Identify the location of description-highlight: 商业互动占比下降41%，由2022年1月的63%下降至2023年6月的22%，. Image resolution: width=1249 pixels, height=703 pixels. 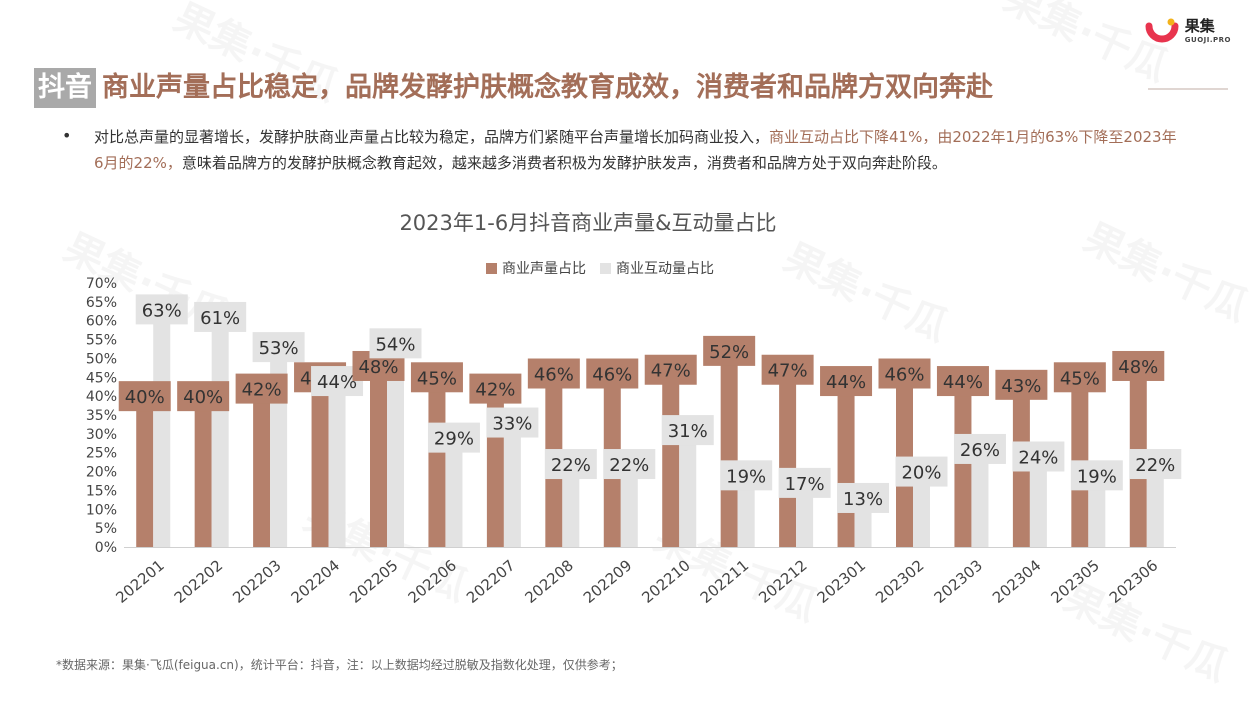
(635, 150).